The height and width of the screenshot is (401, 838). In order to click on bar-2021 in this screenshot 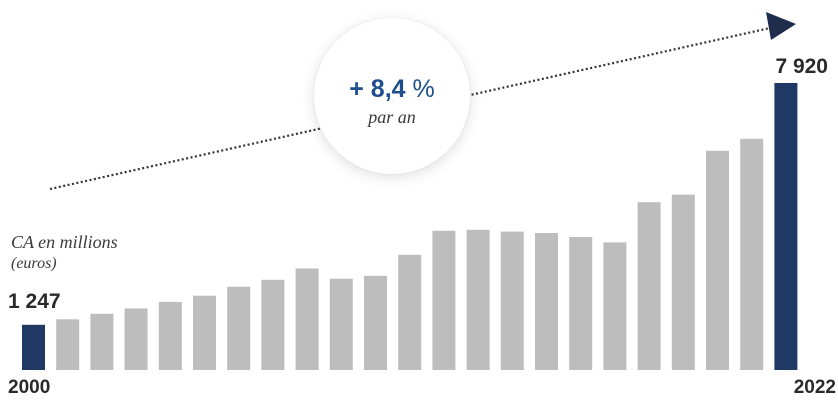, I will do `click(752, 254)`.